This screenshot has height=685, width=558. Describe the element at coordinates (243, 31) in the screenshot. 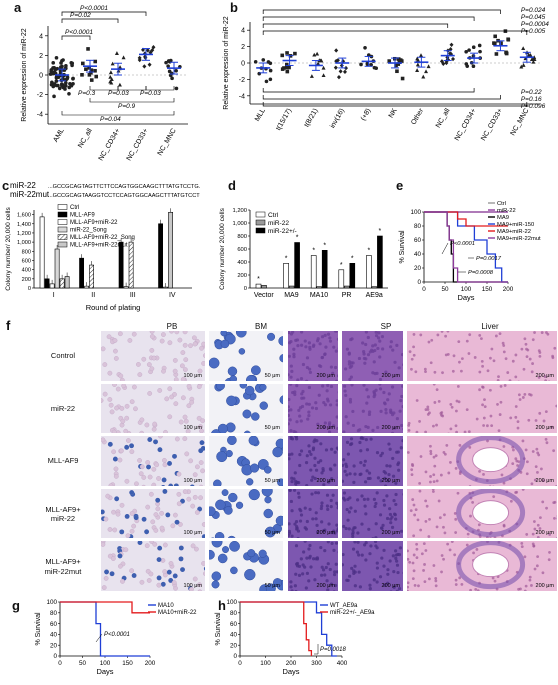

I see `y-tick-label: 4` at that location.